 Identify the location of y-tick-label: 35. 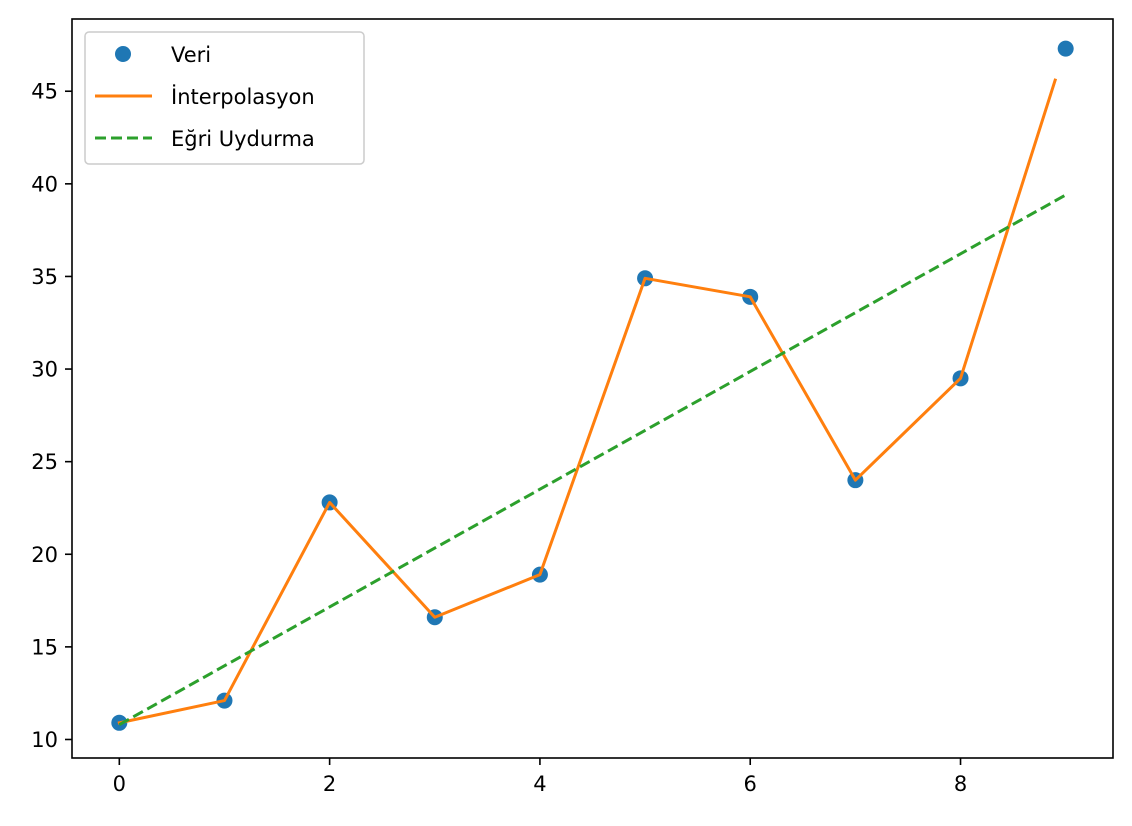
(44, 277).